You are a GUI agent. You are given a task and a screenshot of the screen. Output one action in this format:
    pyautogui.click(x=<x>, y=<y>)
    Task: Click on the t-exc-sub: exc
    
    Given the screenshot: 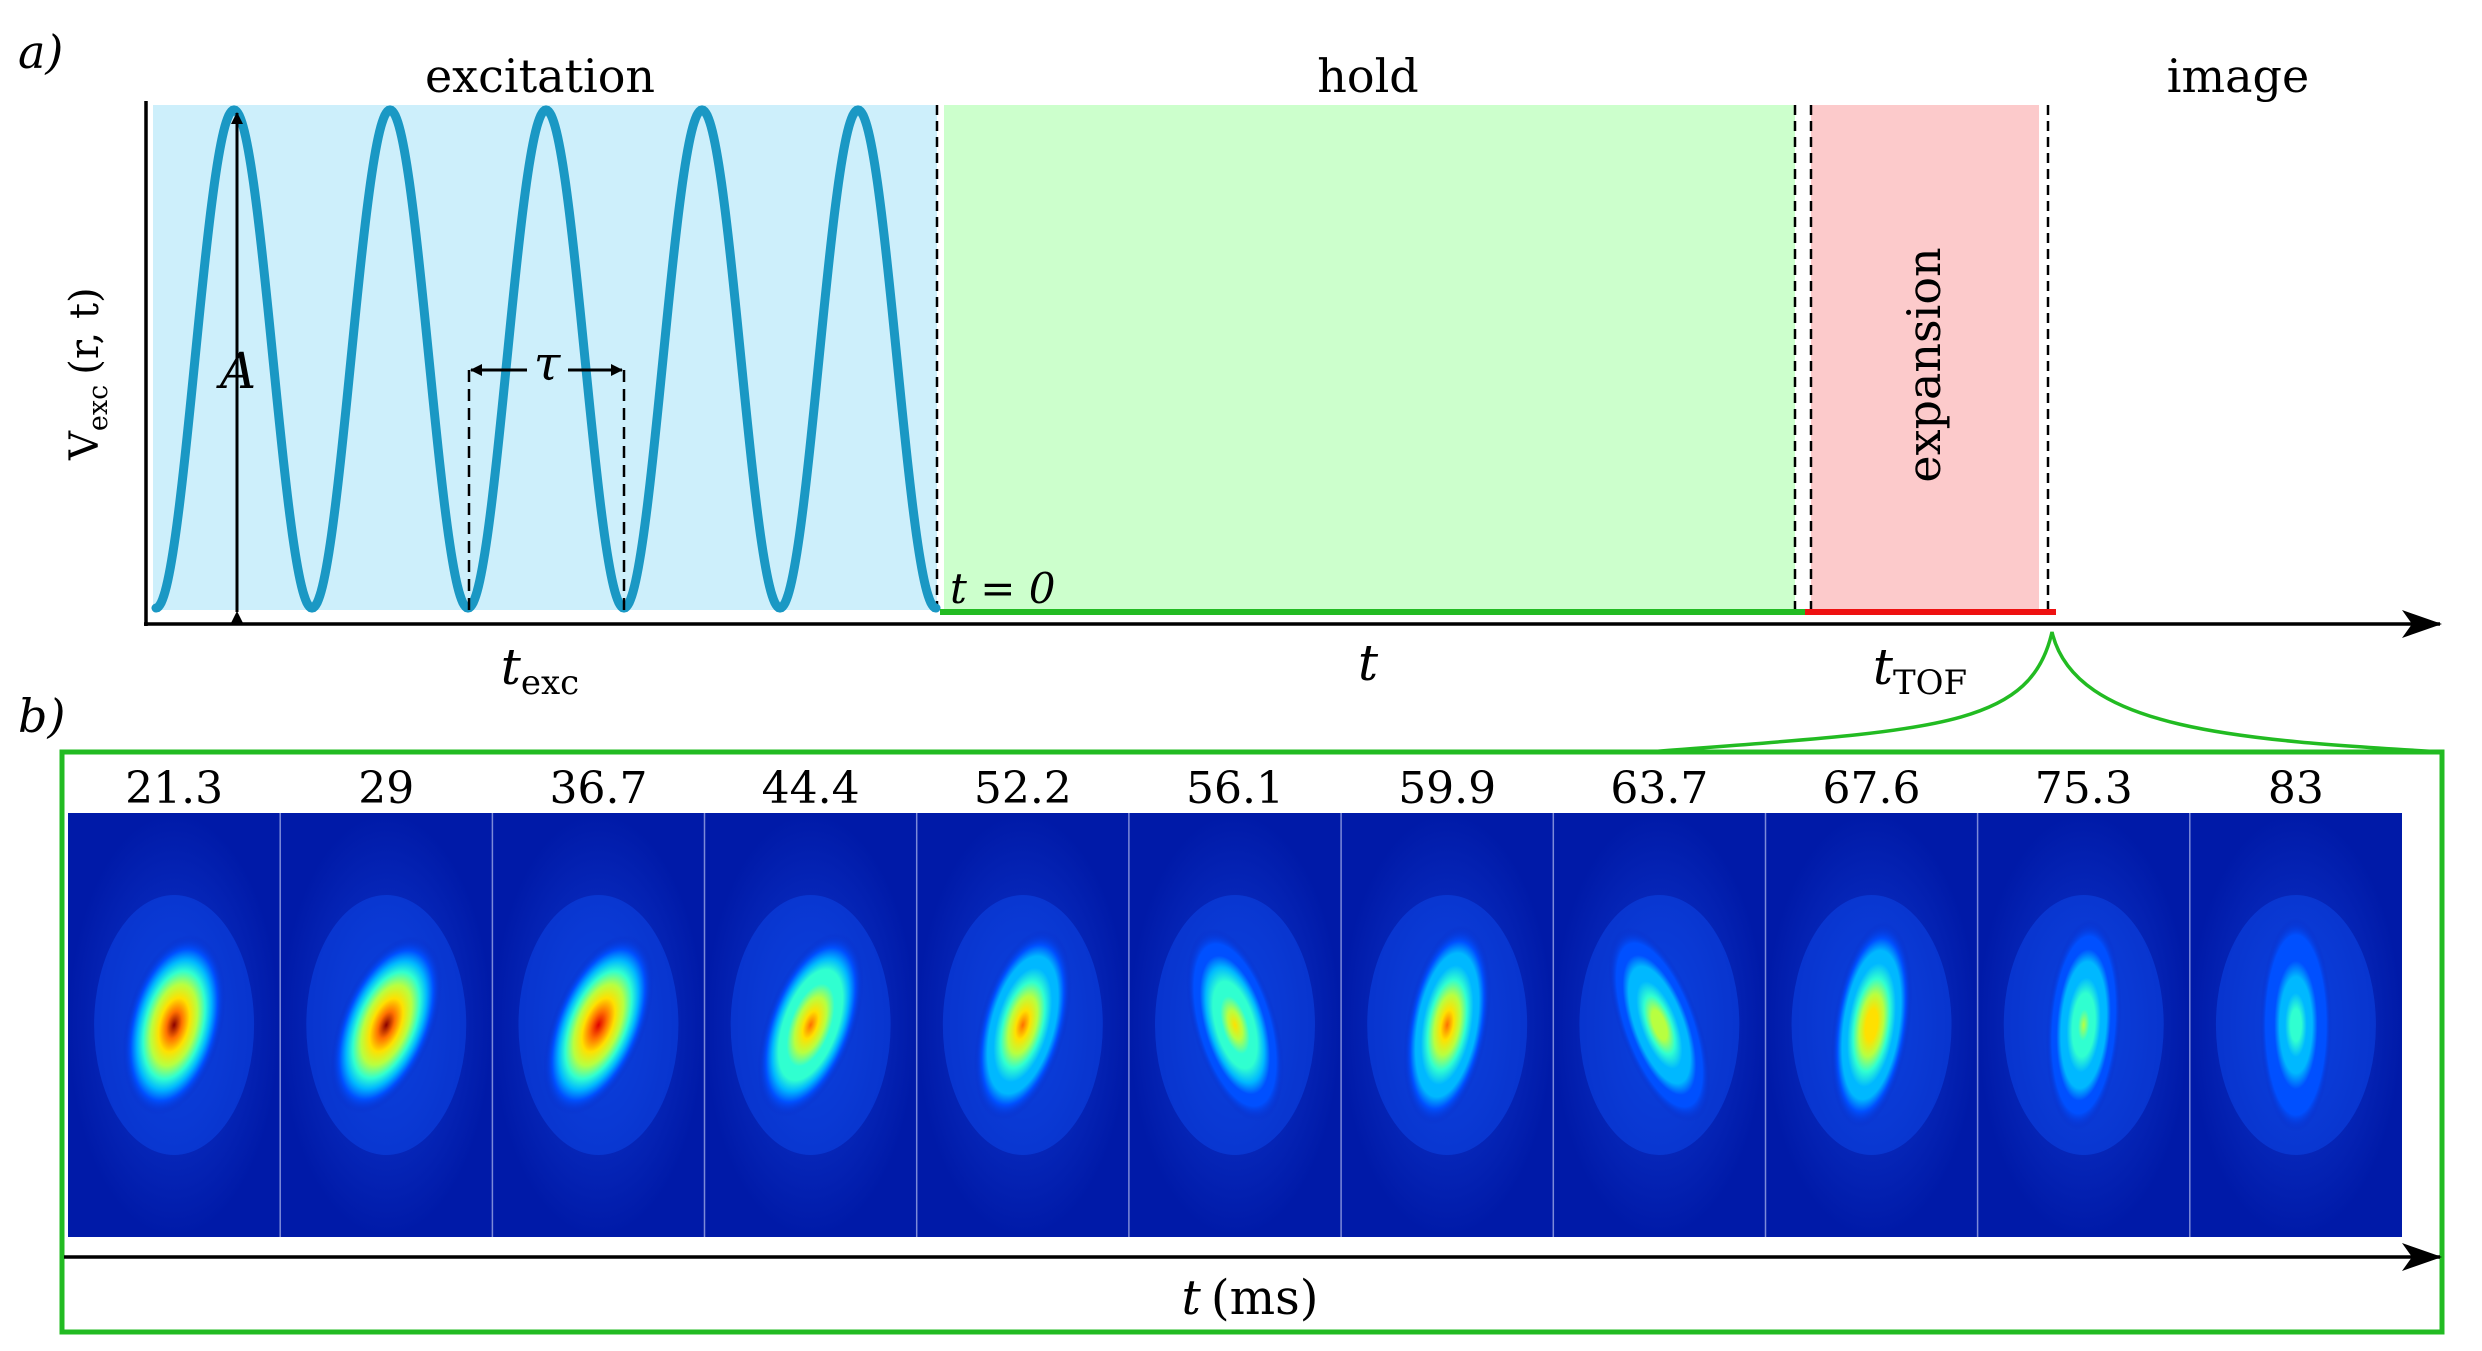 What is the action you would take?
    pyautogui.click(x=550, y=683)
    